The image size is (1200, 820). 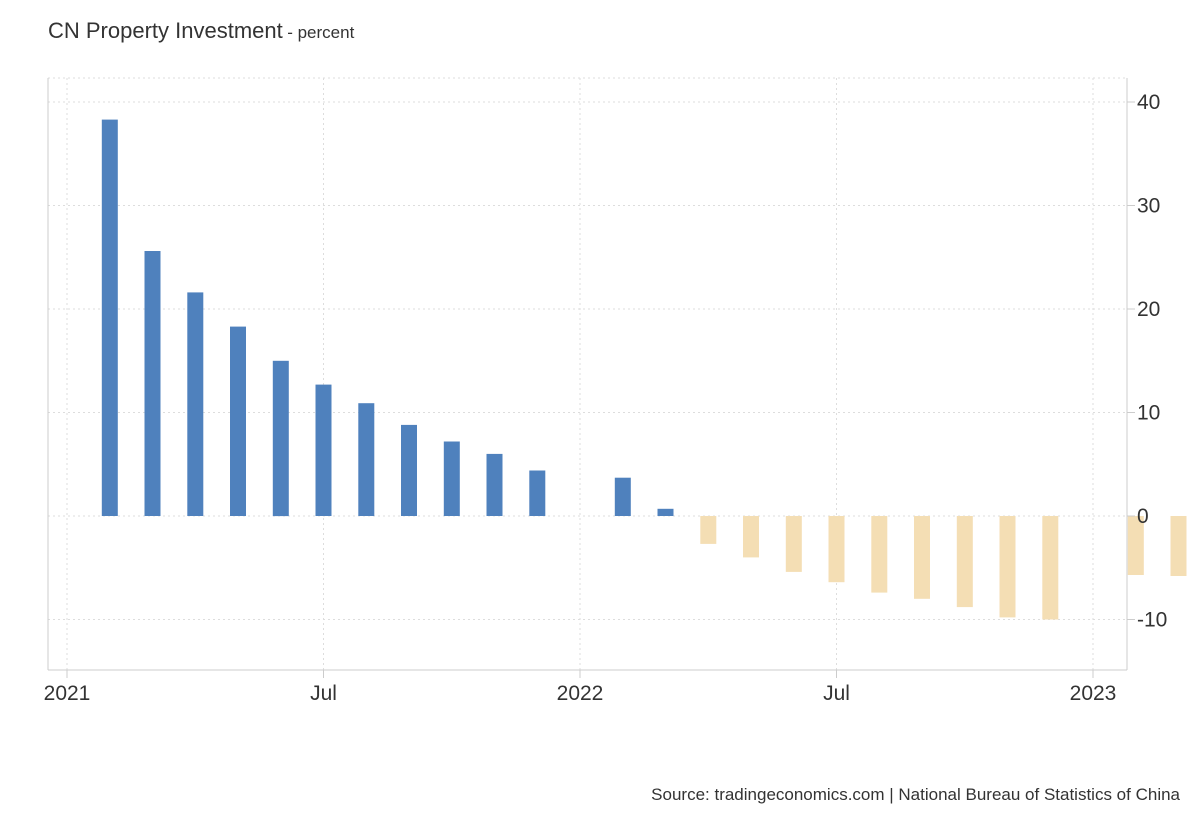 What do you see at coordinates (1152, 620) in the screenshot?
I see `y-tick-label: -10` at bounding box center [1152, 620].